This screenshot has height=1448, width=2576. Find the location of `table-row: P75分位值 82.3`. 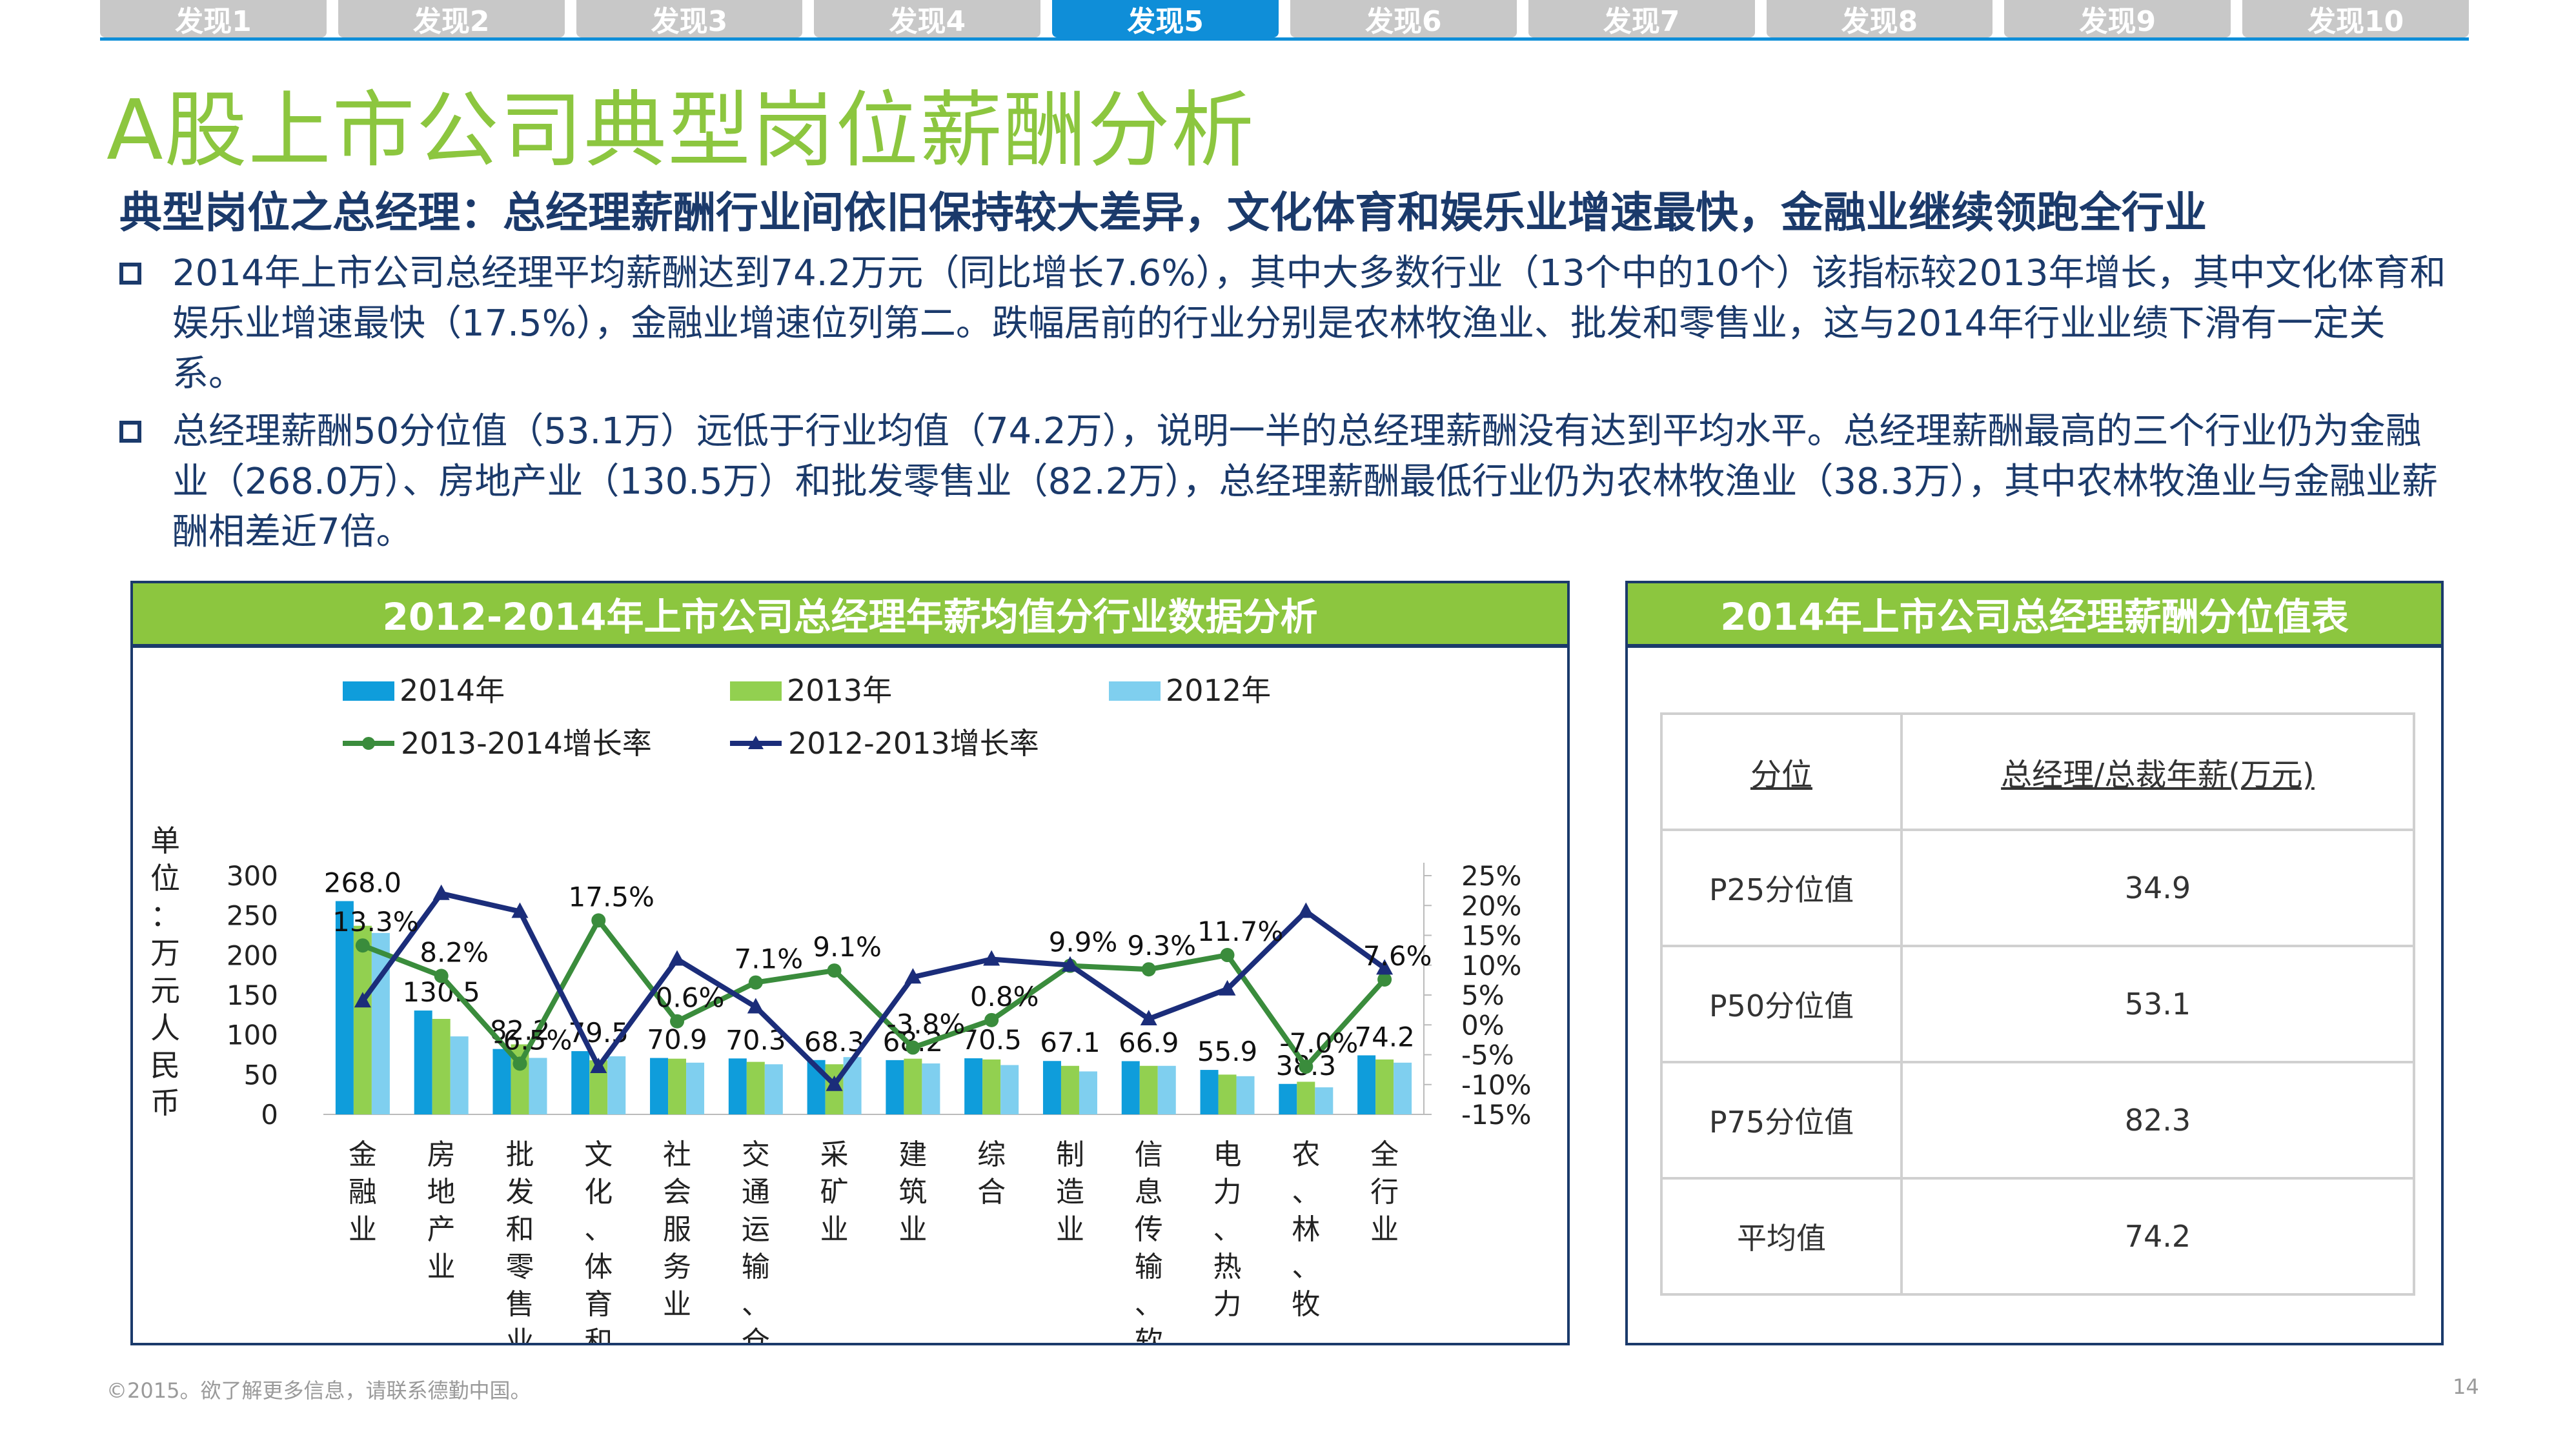

table-row: P75分位值 82.3 is located at coordinates (2038, 1120).